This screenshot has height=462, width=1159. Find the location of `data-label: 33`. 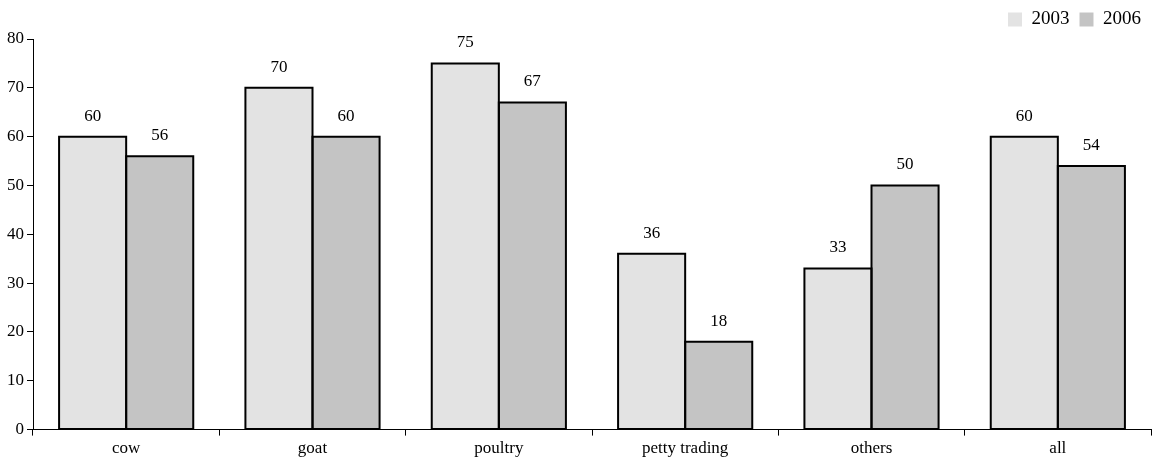

data-label: 33 is located at coordinates (838, 247).